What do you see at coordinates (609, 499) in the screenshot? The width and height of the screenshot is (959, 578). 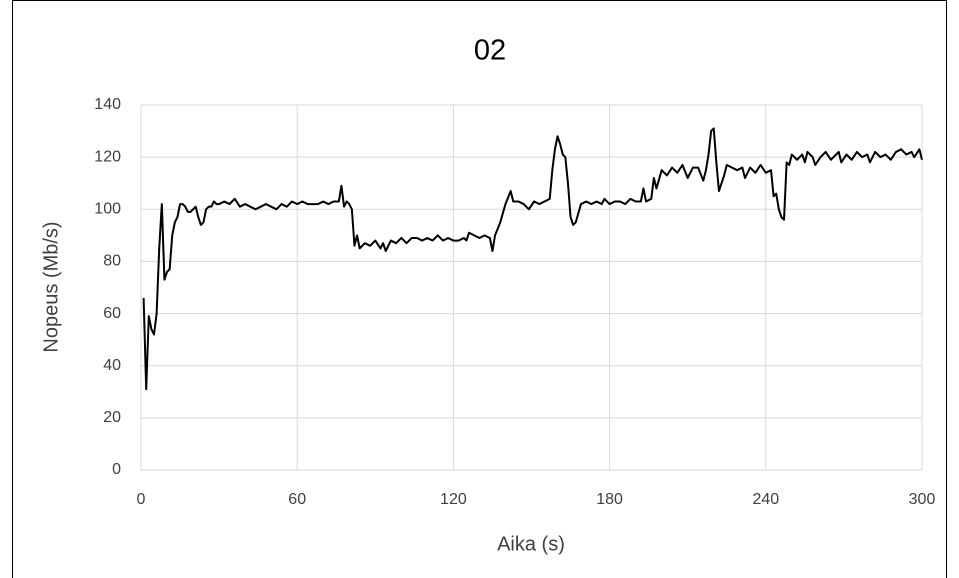 I see `x-tick-label: 180` at bounding box center [609, 499].